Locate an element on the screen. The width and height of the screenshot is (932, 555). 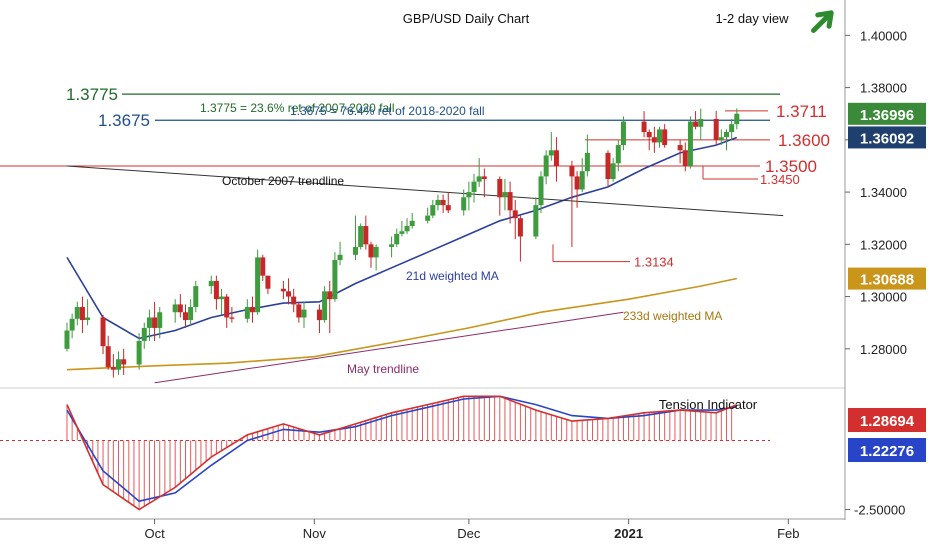
annotation-trendline-2007: October 2007 trendline is located at coordinates (283, 181).